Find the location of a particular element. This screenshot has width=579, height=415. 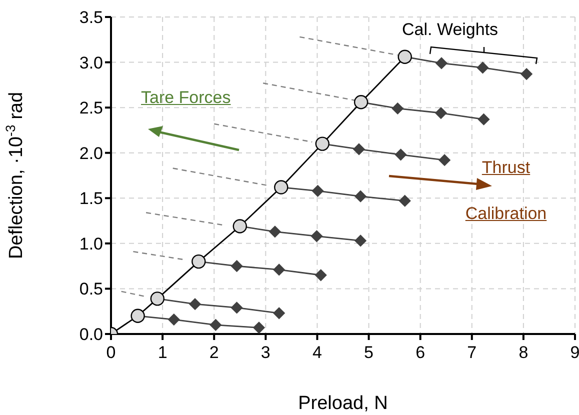

x-tick-label: 3 is located at coordinates (265, 352).